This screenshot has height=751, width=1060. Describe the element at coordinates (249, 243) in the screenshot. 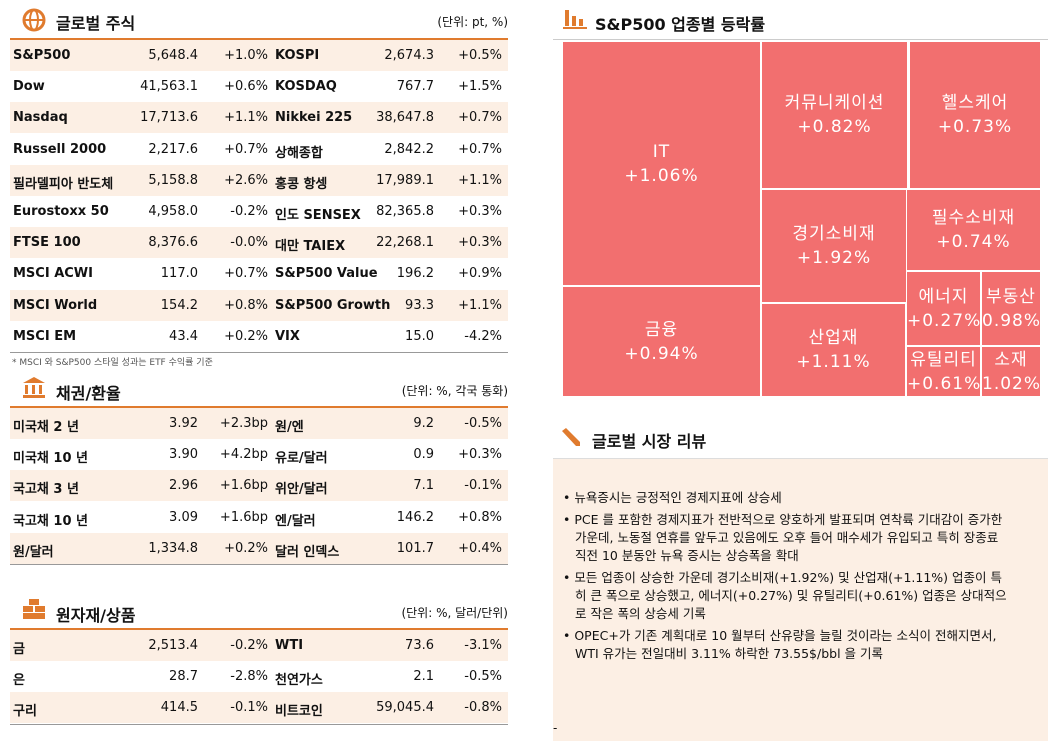

I see `row-value: -0.0%` at that location.